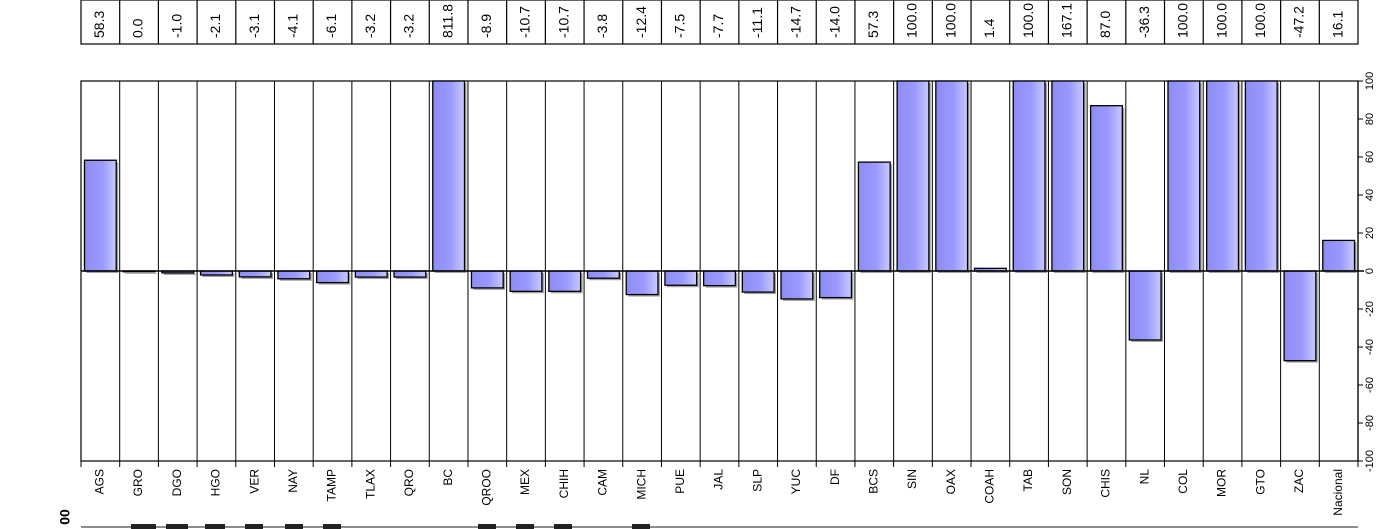 The image size is (1390, 529). I want to click on bar-yuc, so click(797, 285).